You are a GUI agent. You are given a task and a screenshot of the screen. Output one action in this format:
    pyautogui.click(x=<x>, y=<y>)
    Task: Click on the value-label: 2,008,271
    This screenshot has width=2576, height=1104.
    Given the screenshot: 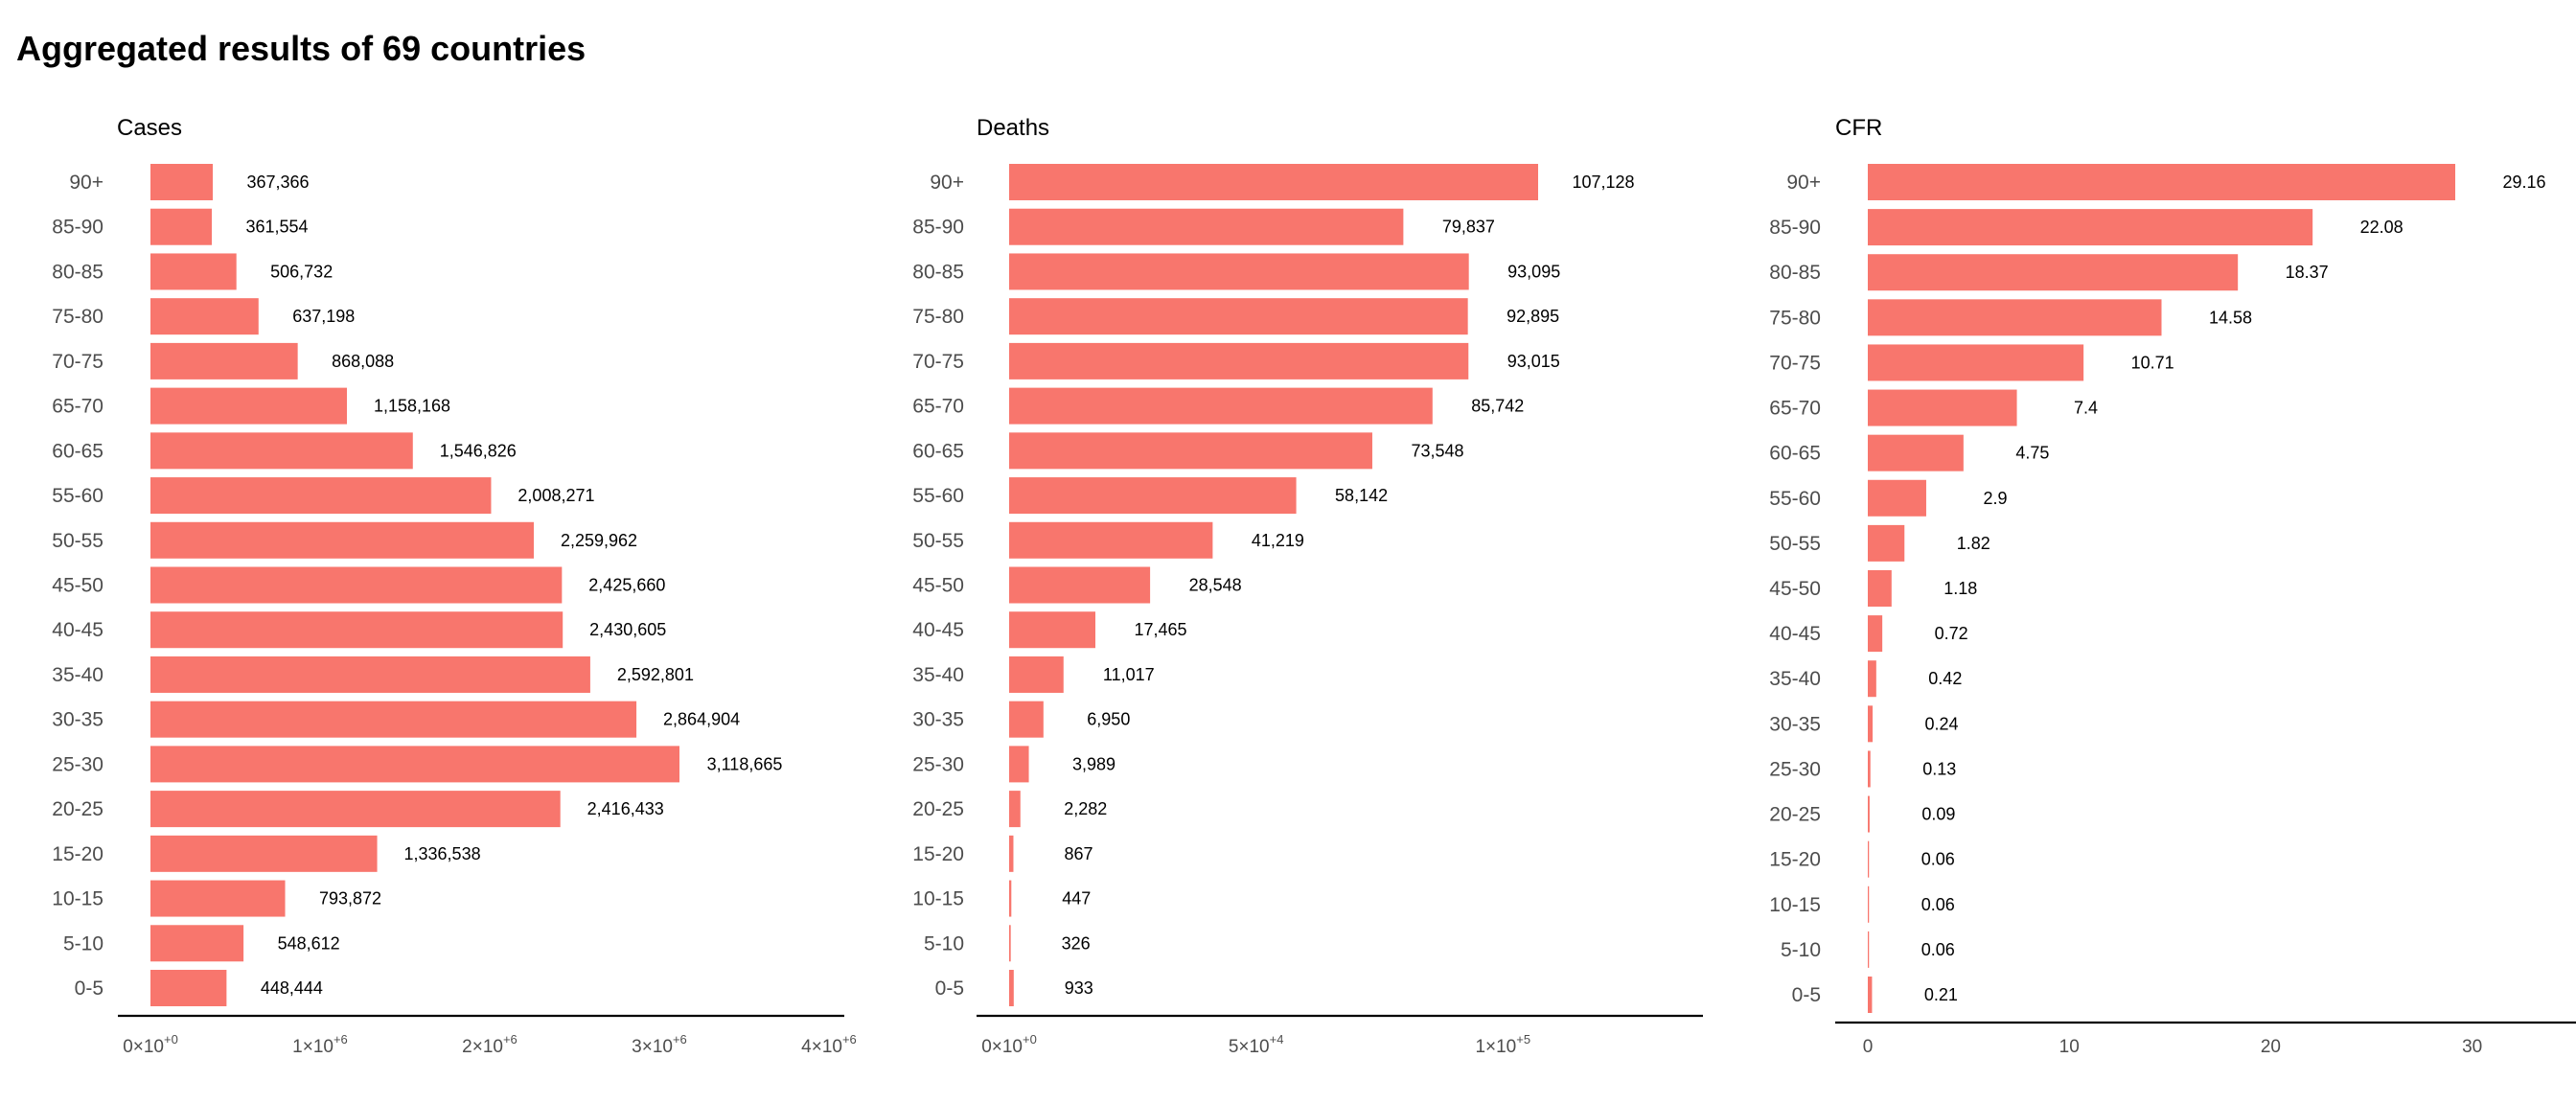 What is the action you would take?
    pyautogui.click(x=556, y=495)
    